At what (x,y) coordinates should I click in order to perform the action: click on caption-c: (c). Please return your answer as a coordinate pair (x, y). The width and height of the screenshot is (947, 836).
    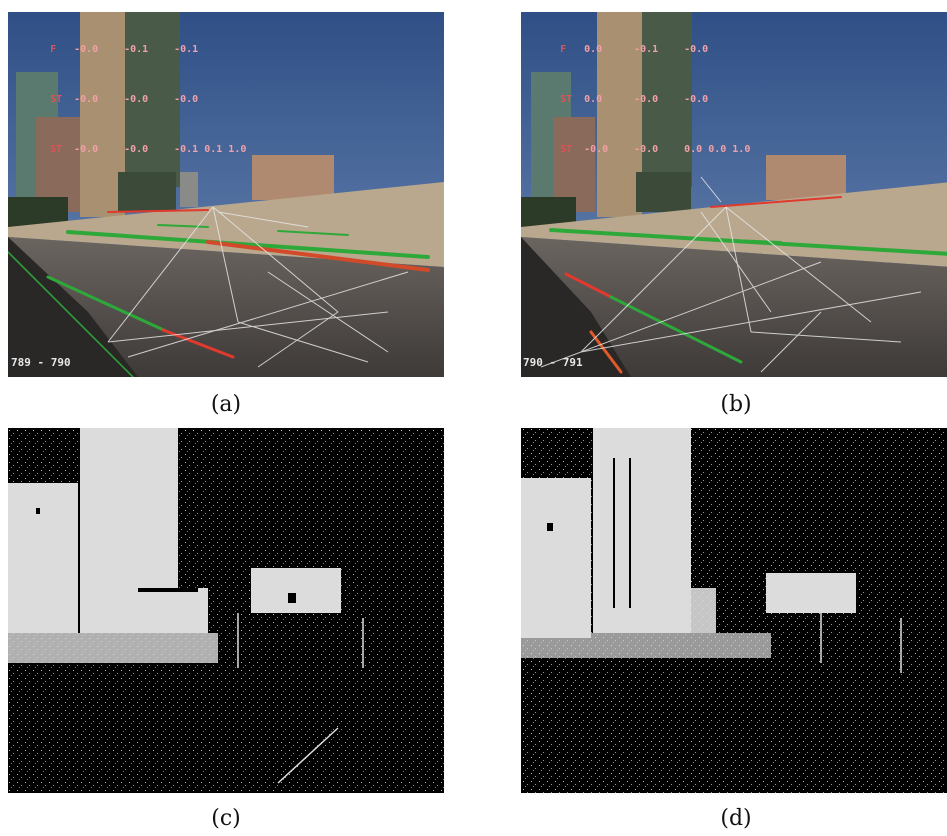
    Looking at the image, I should click on (226, 818).